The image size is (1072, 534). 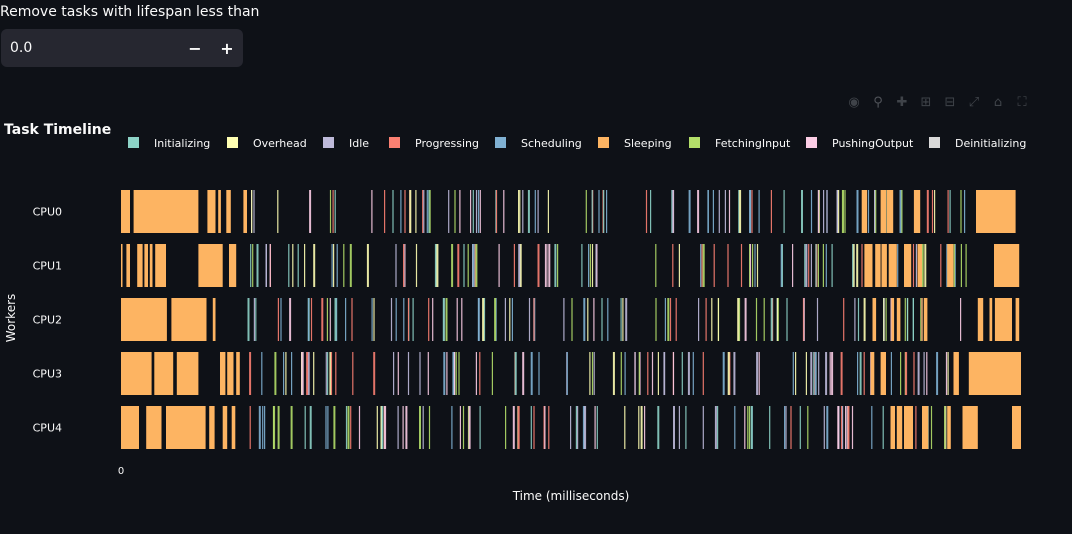 I want to click on legend-item-progressing: Progressing, so click(x=434, y=143).